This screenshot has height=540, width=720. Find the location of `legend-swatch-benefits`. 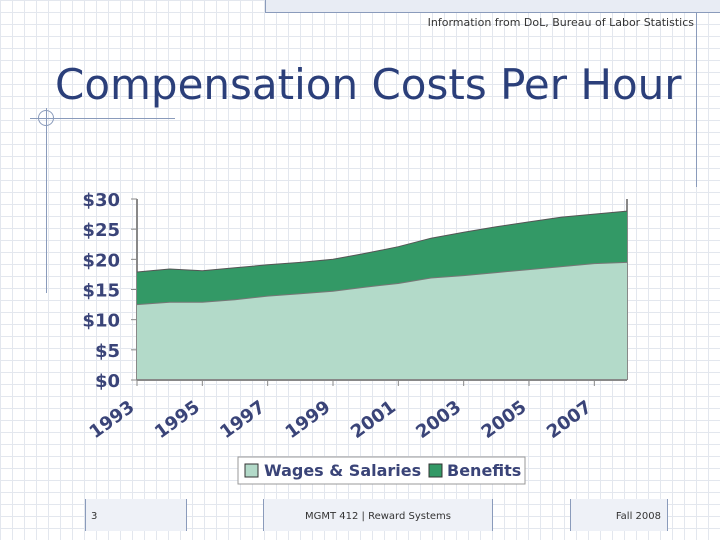

legend-swatch-benefits is located at coordinates (435, 470).